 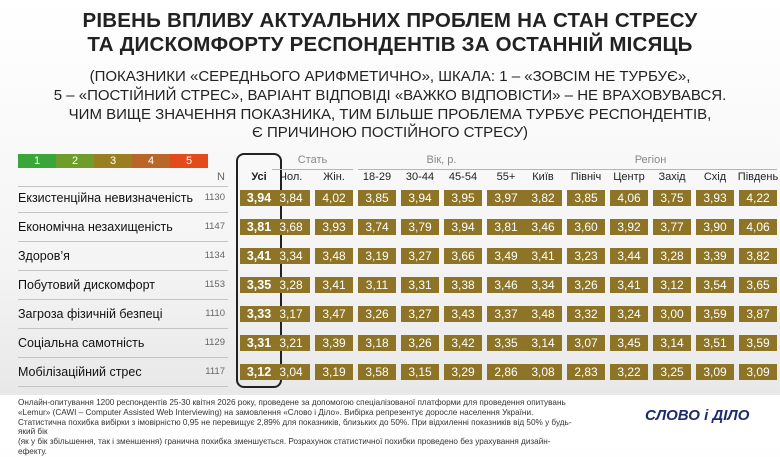 What do you see at coordinates (377, 177) in the screenshot?
I see `column-header: 18-29` at bounding box center [377, 177].